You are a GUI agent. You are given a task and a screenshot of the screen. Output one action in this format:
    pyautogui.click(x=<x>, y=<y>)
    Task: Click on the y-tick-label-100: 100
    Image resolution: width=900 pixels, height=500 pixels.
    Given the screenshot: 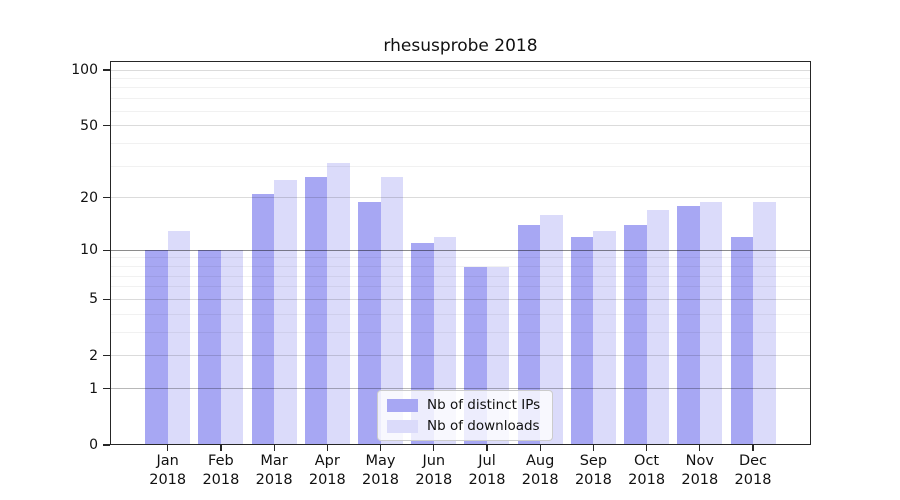 What is the action you would take?
    pyautogui.click(x=84, y=70)
    